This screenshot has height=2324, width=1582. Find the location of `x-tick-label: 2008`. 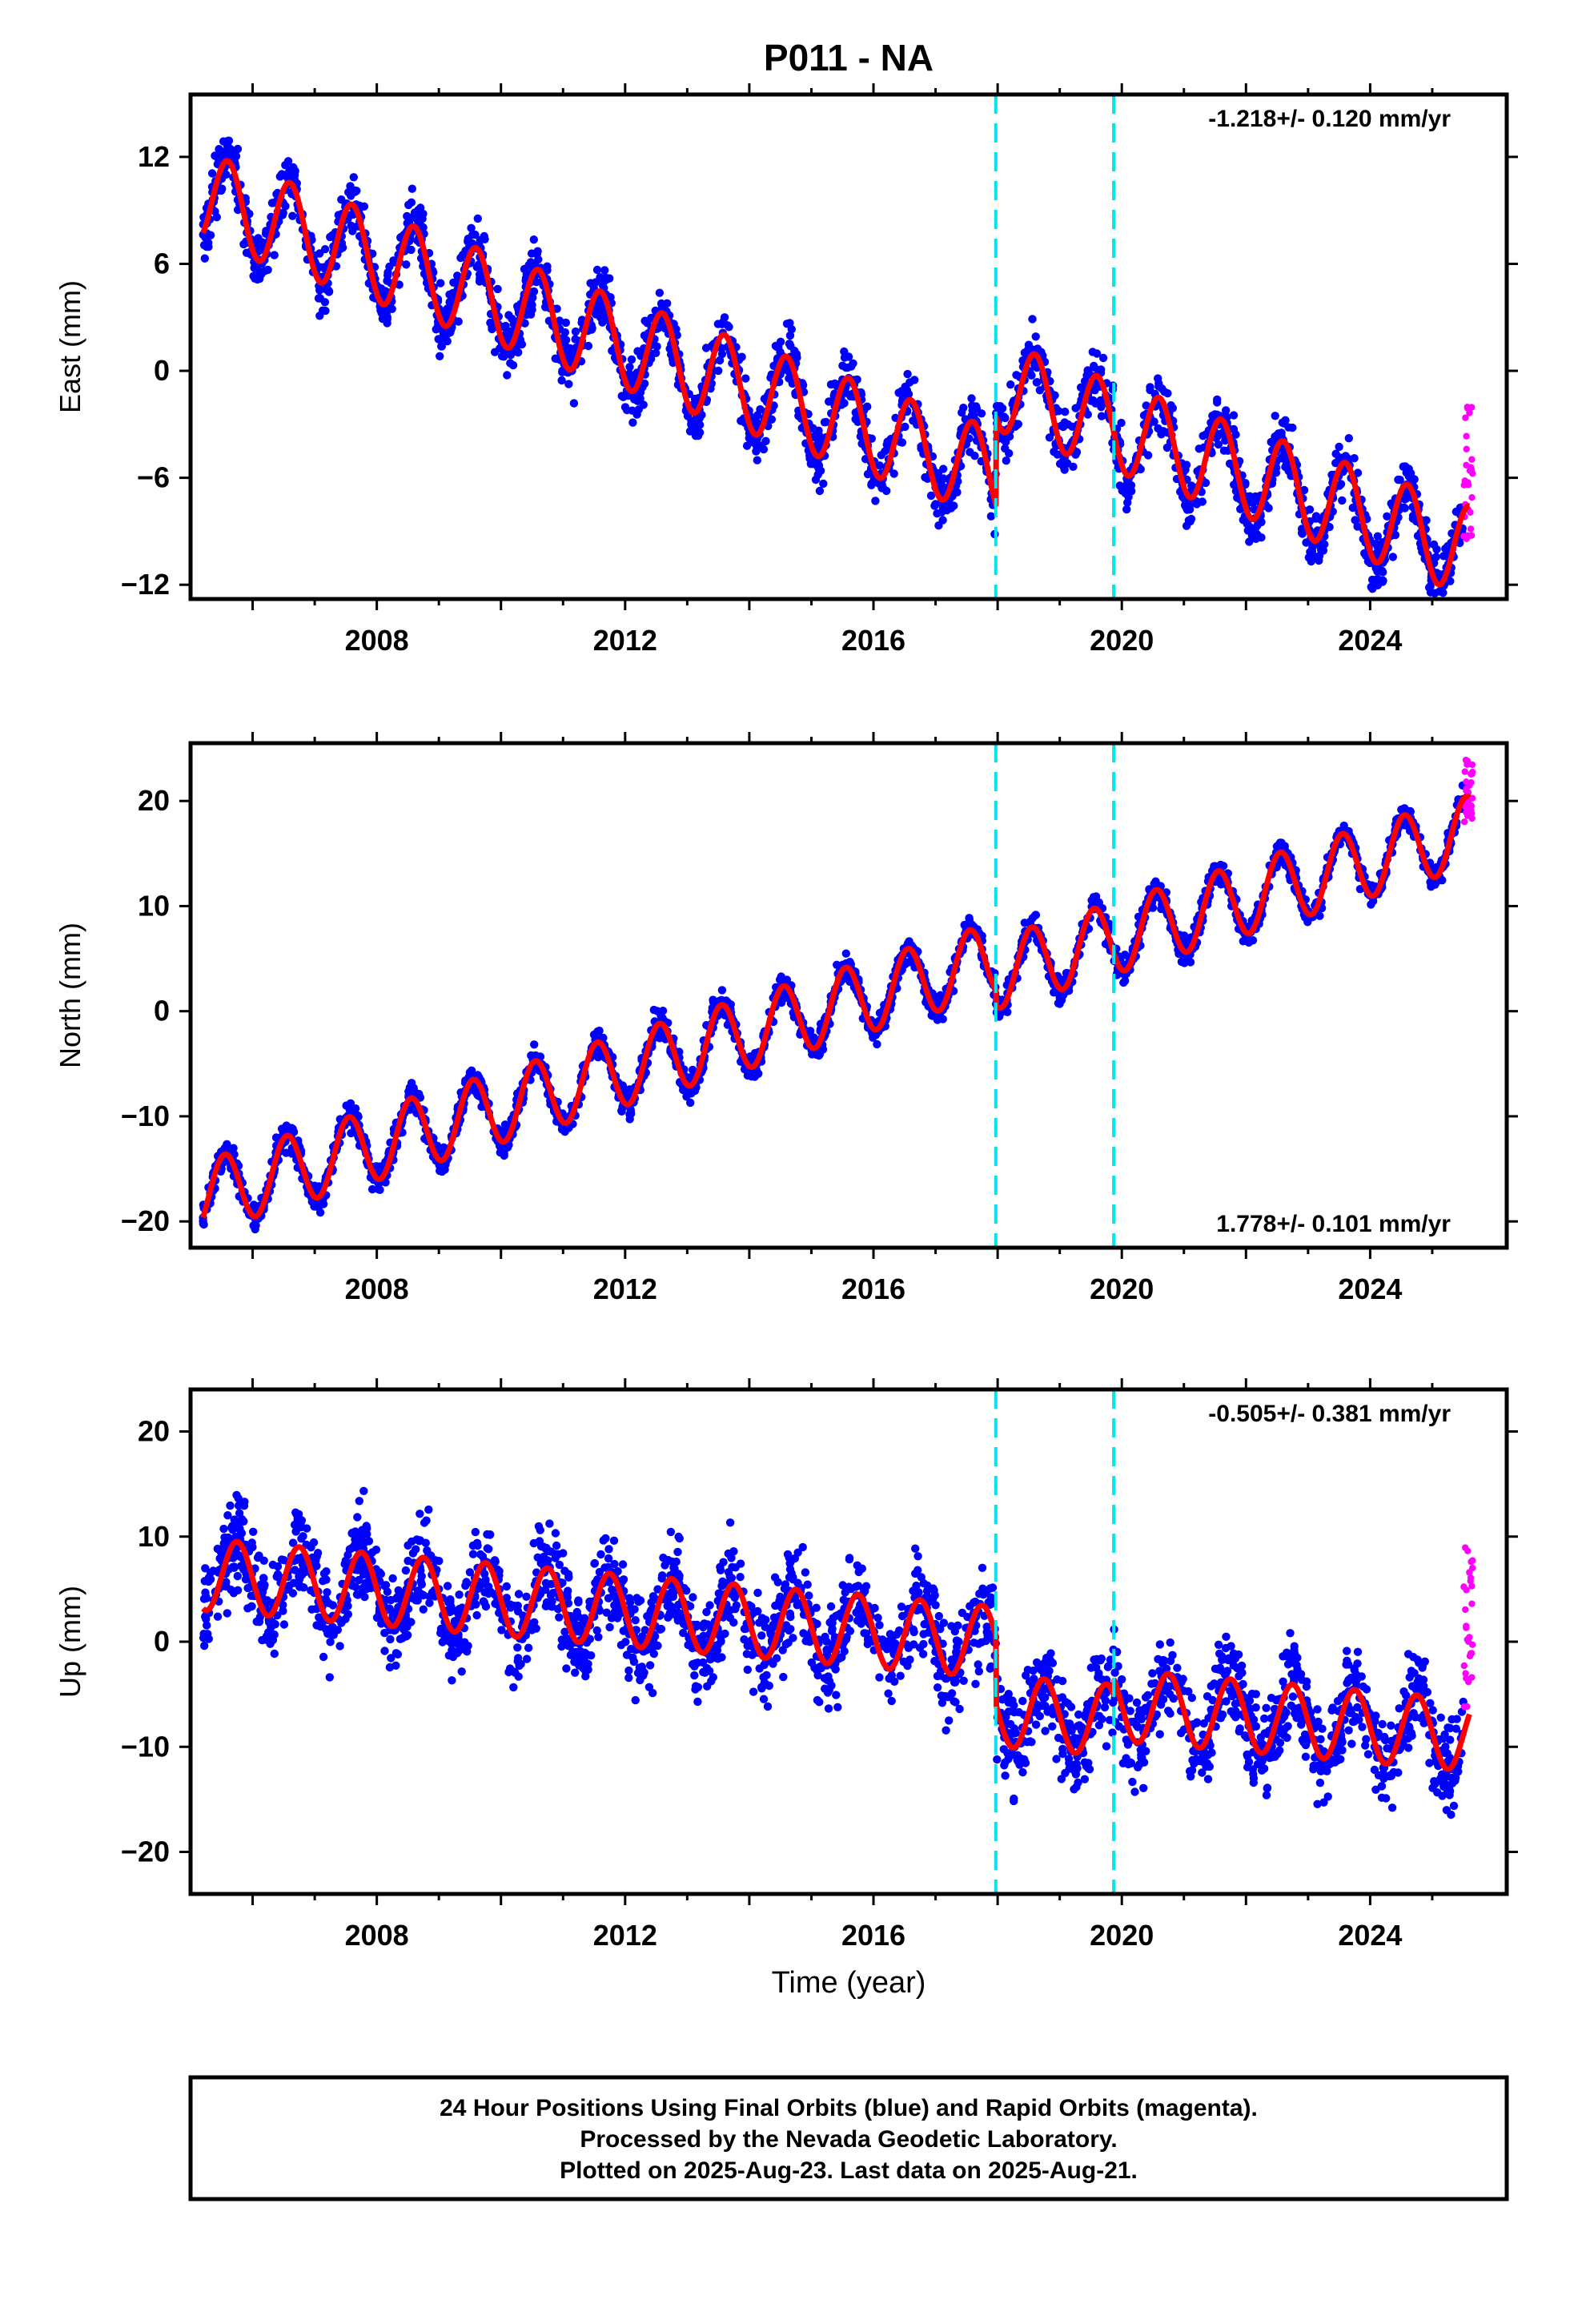

x-tick-label: 2008 is located at coordinates (377, 640).